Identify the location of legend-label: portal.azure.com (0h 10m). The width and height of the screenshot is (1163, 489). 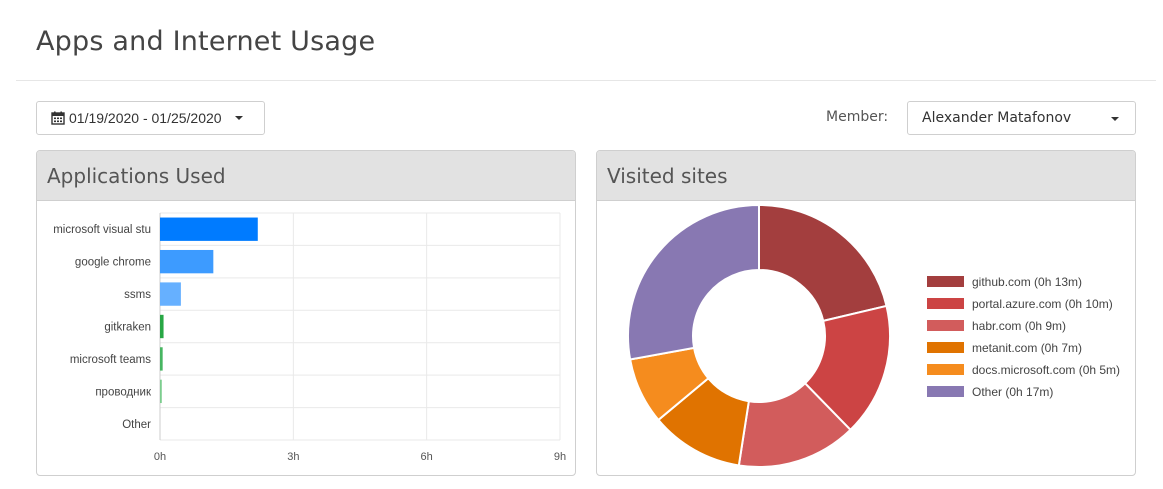
(1042, 304).